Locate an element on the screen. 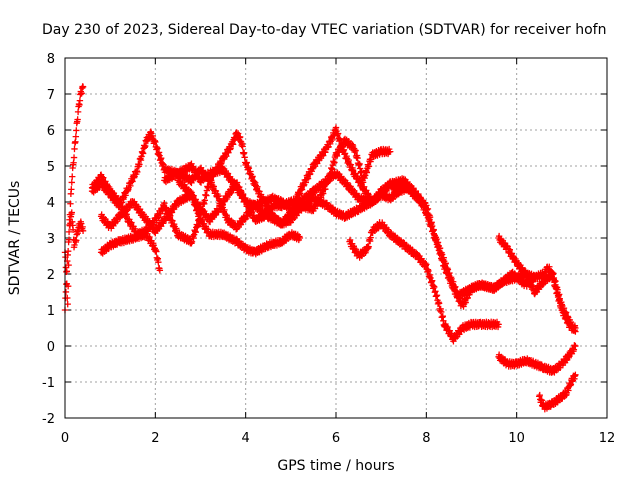 This screenshot has width=640, height=480. series-sat-i is located at coordinates (424, 282).